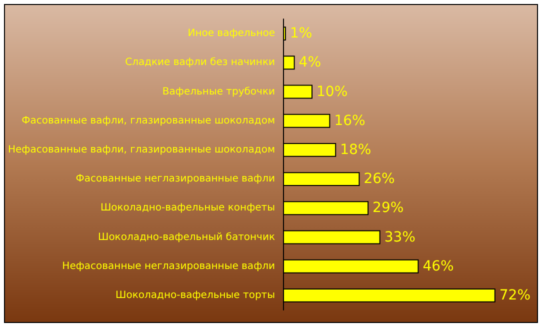 This screenshot has height=327, width=542. What do you see at coordinates (187, 237) in the screenshot?
I see `y-tick-label: Шоколадно-вафельный батончик` at bounding box center [187, 237].